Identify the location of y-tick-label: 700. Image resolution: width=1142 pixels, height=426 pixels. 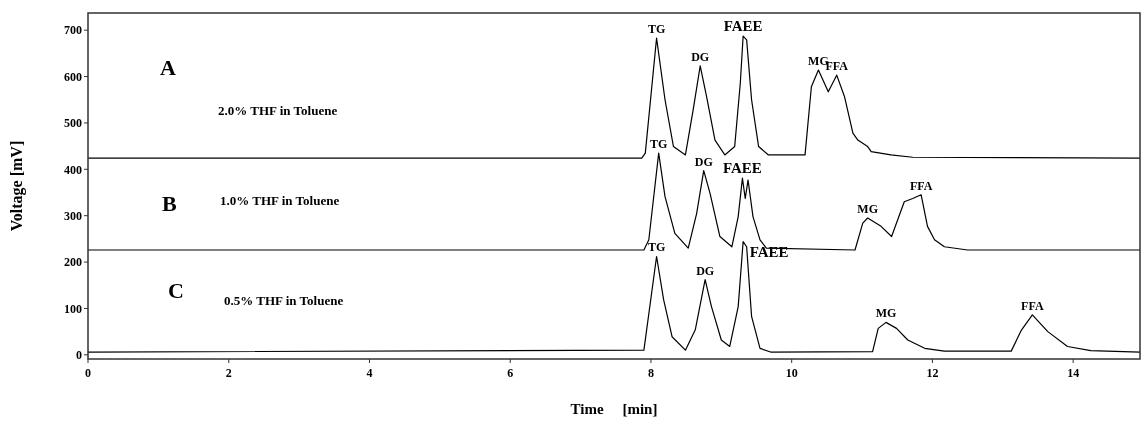
(73, 30).